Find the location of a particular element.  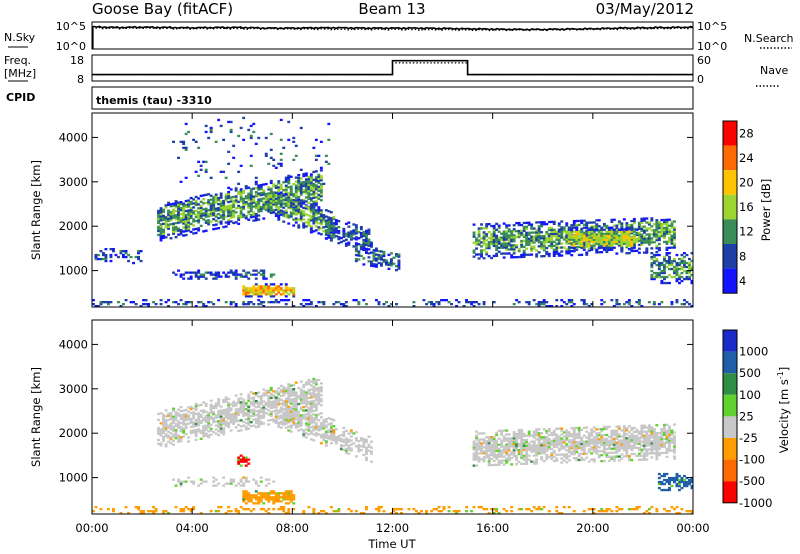

freq-left-unit: [MHz] is located at coordinates (20, 73).